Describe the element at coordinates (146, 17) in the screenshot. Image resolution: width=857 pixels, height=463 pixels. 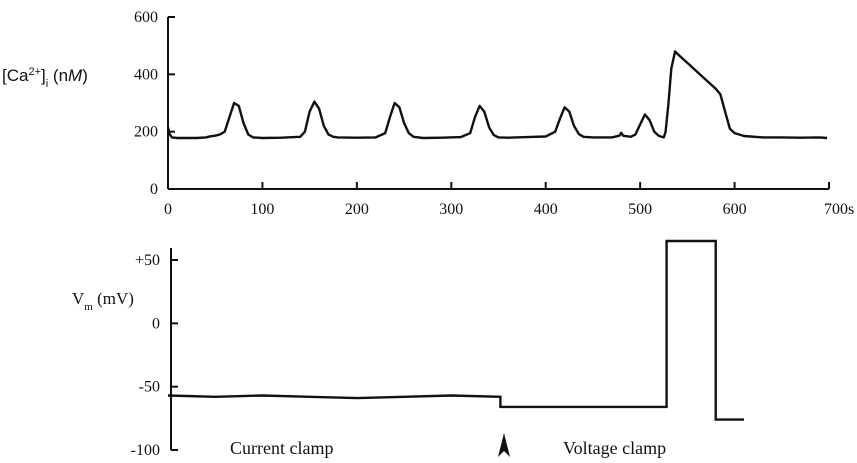
I see `calcium-y-tick-label: 600` at that location.